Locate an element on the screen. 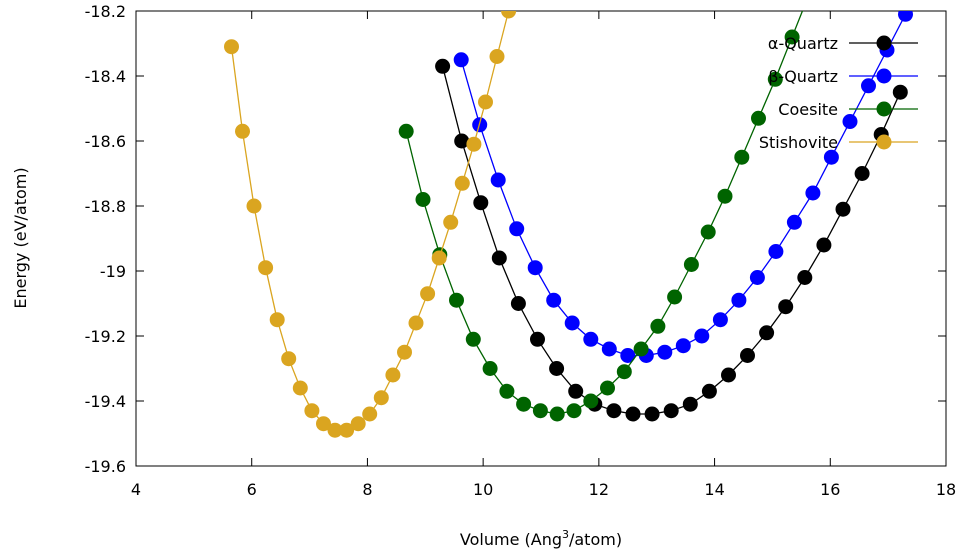 The image size is (968, 556). legend-item: Stishovite is located at coordinates (838, 142).